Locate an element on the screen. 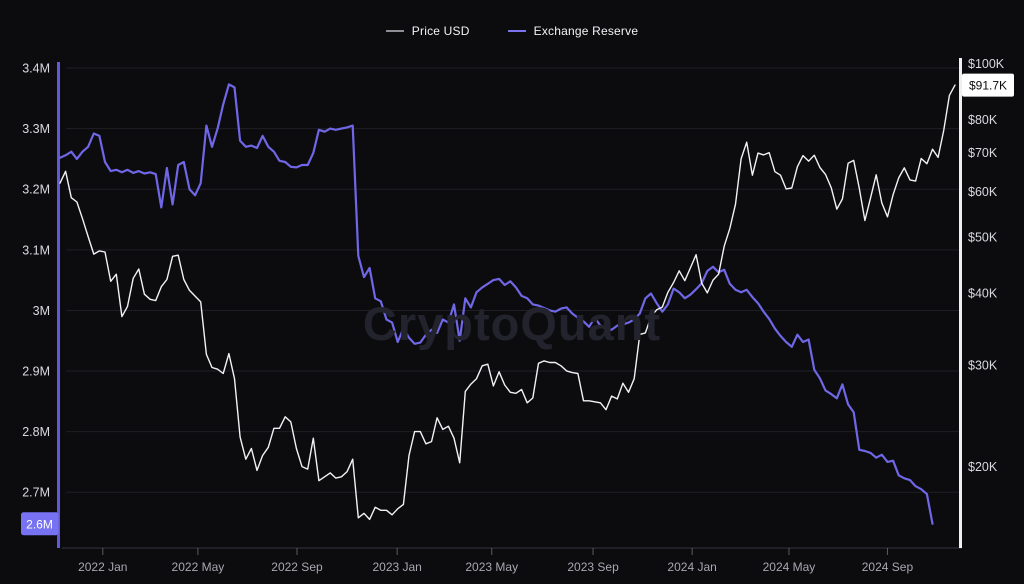 This screenshot has width=1024, height=584. price-line-swatch-icon is located at coordinates (394, 31).